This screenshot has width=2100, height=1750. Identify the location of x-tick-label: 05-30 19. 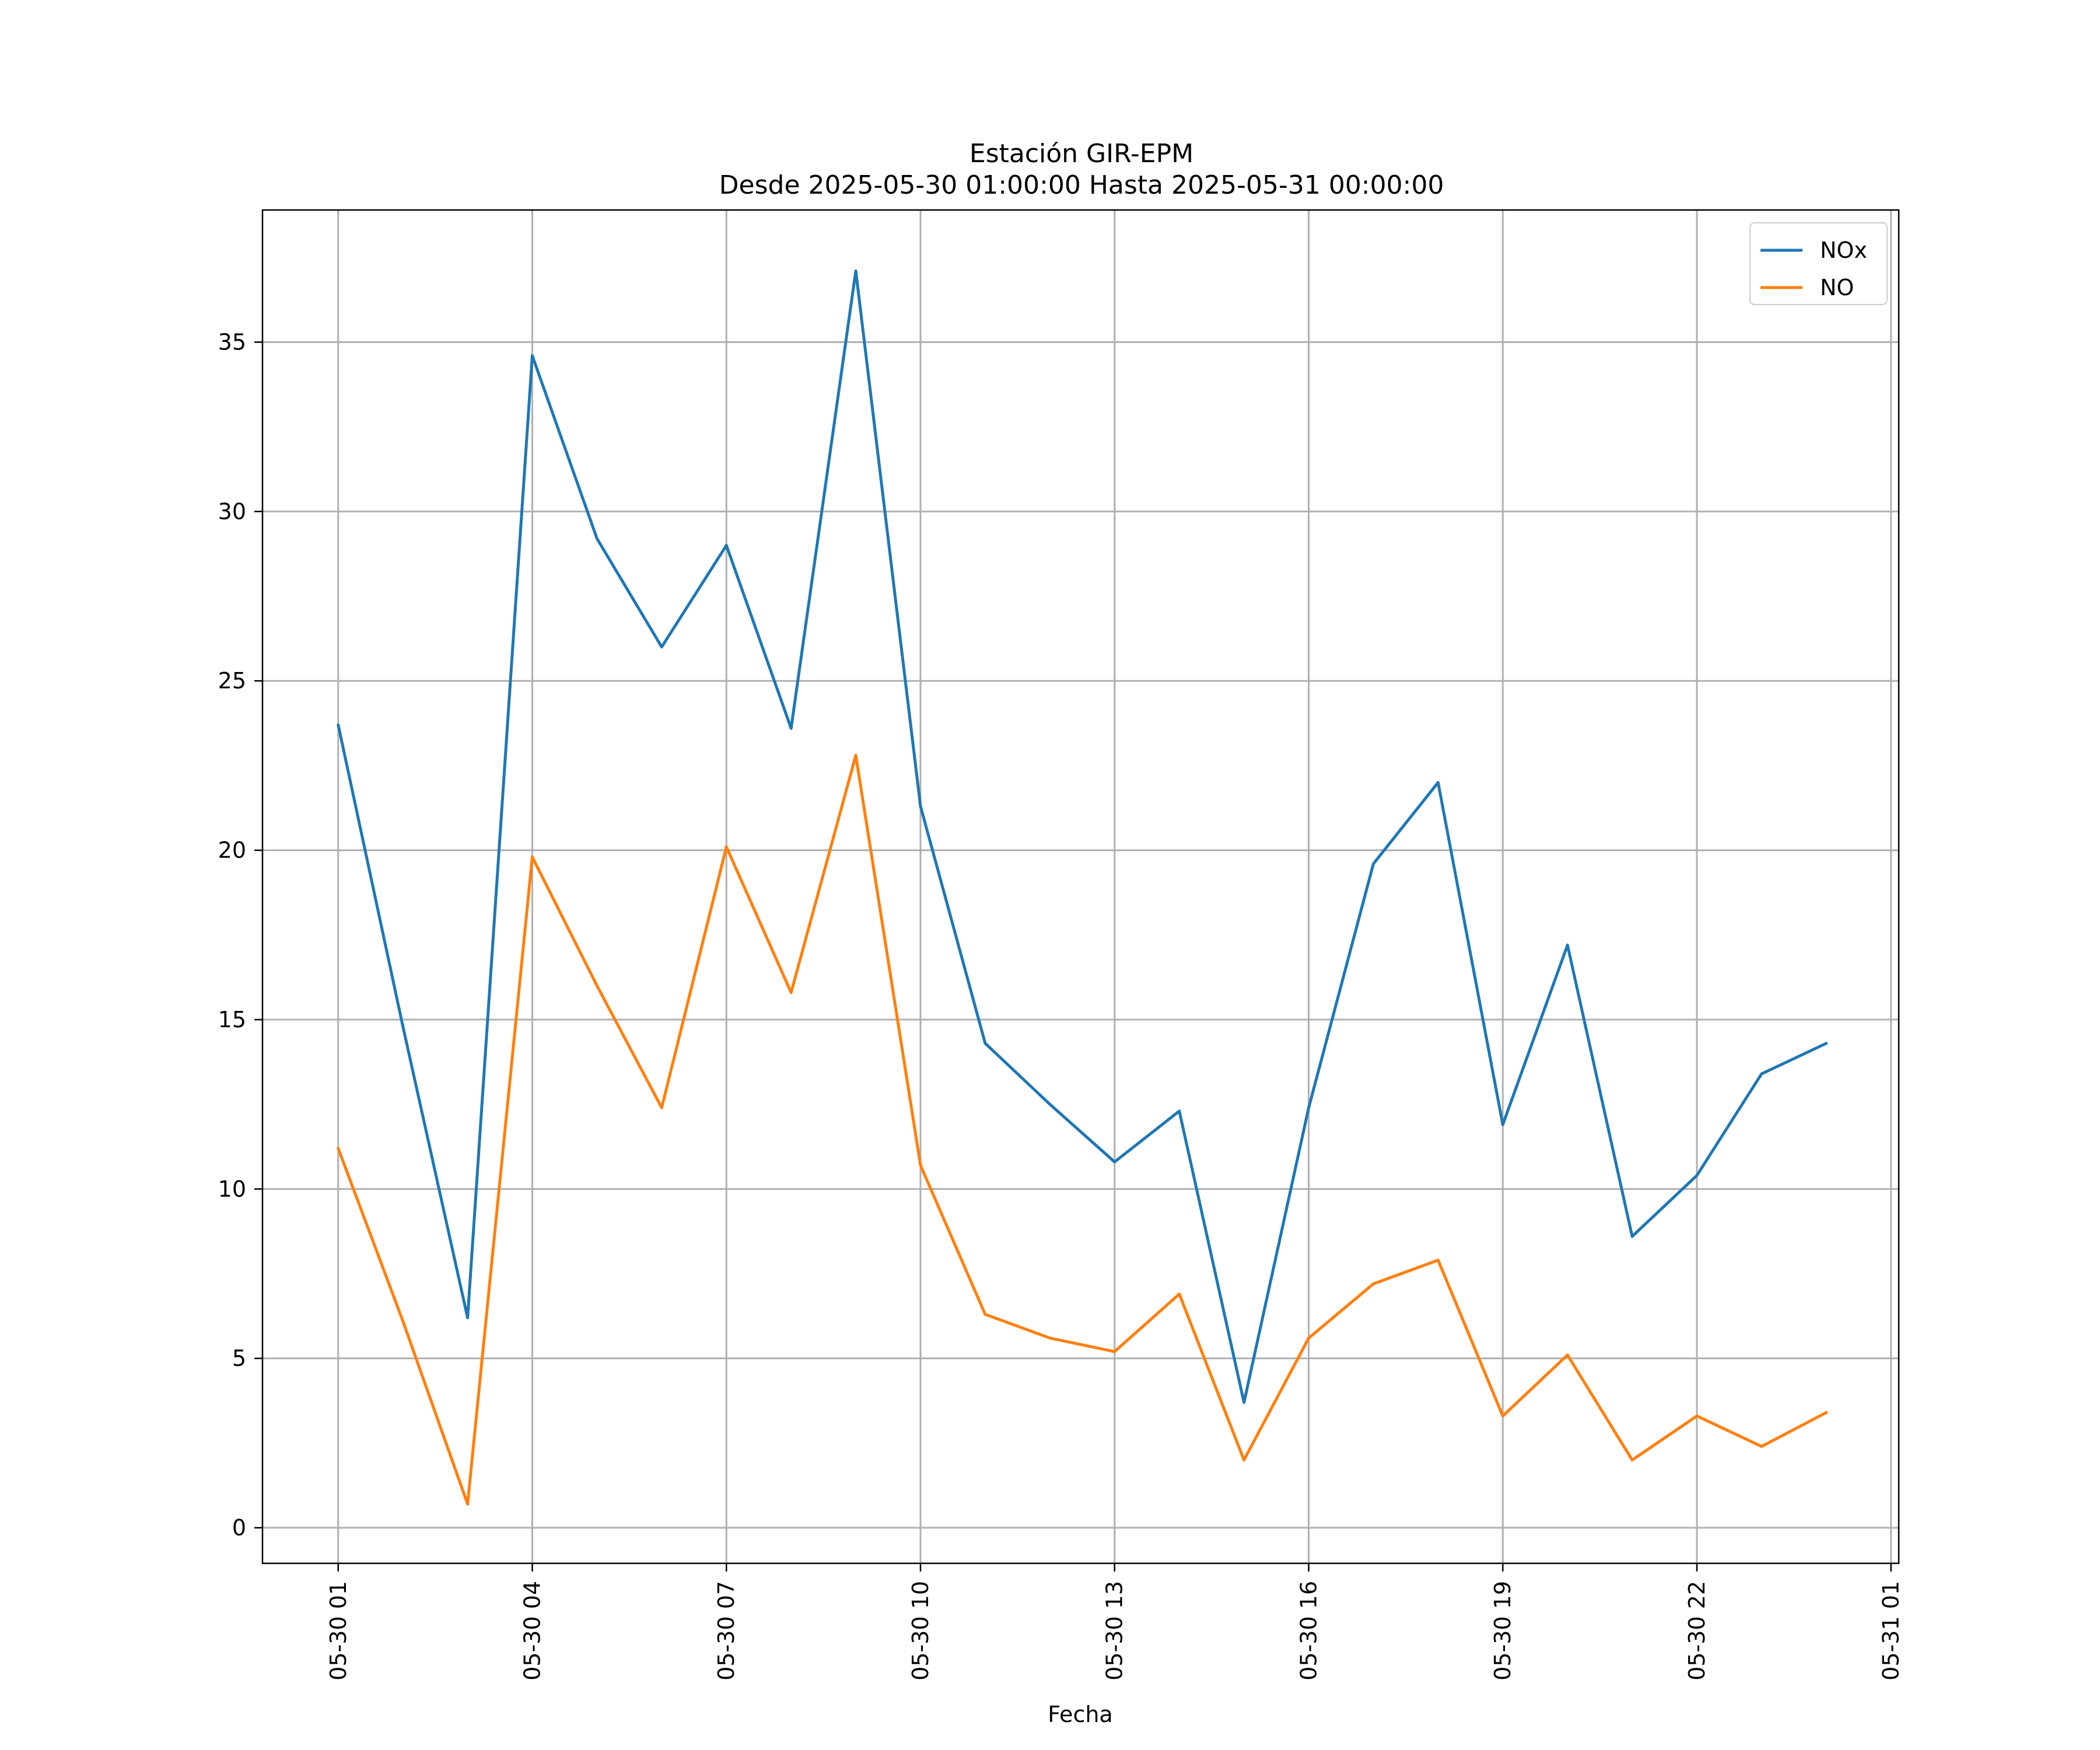
(1503, 1631).